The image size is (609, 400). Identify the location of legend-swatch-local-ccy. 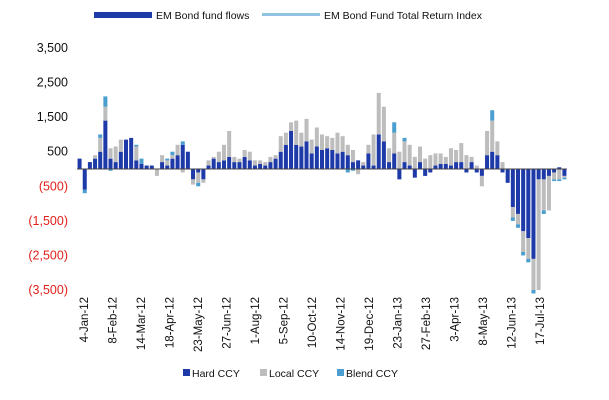
(263, 372).